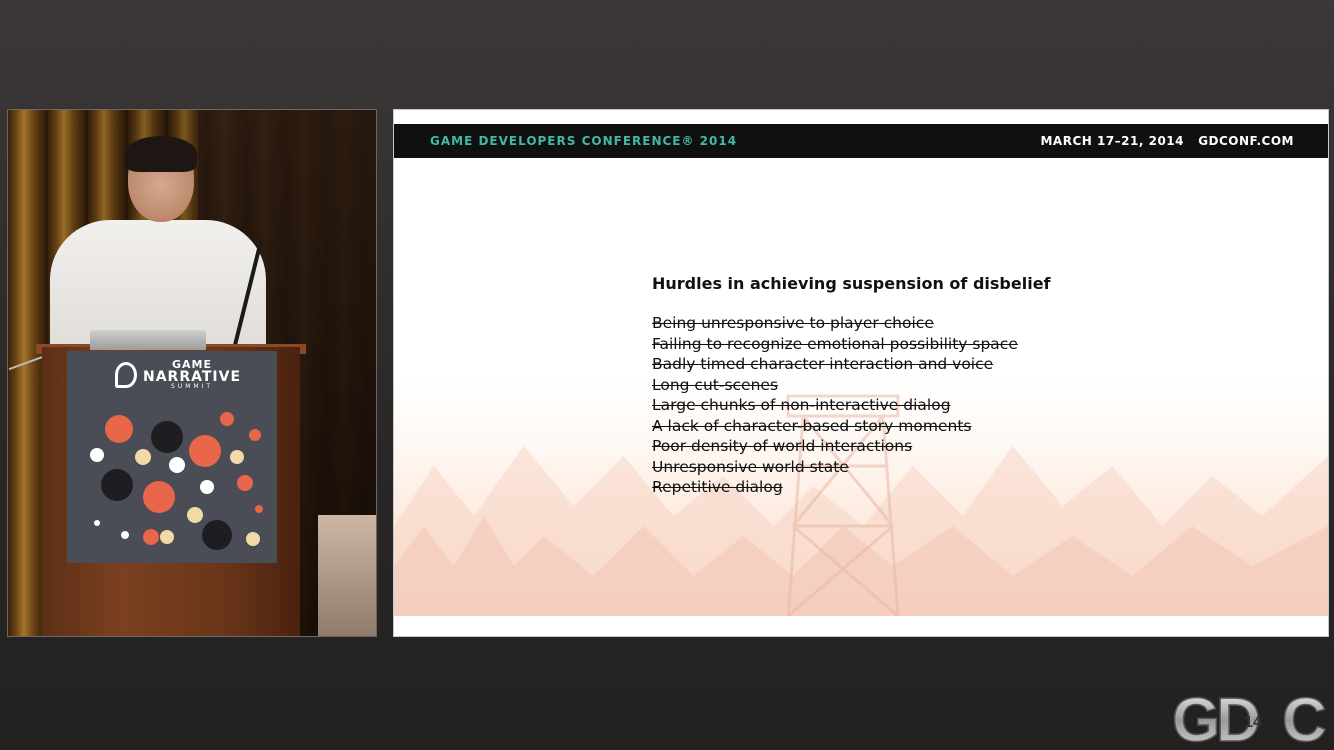  Describe the element at coordinates (172, 457) in the screenshot. I see `podium-sign: GAME NARRATIVE SUMMIT` at that location.